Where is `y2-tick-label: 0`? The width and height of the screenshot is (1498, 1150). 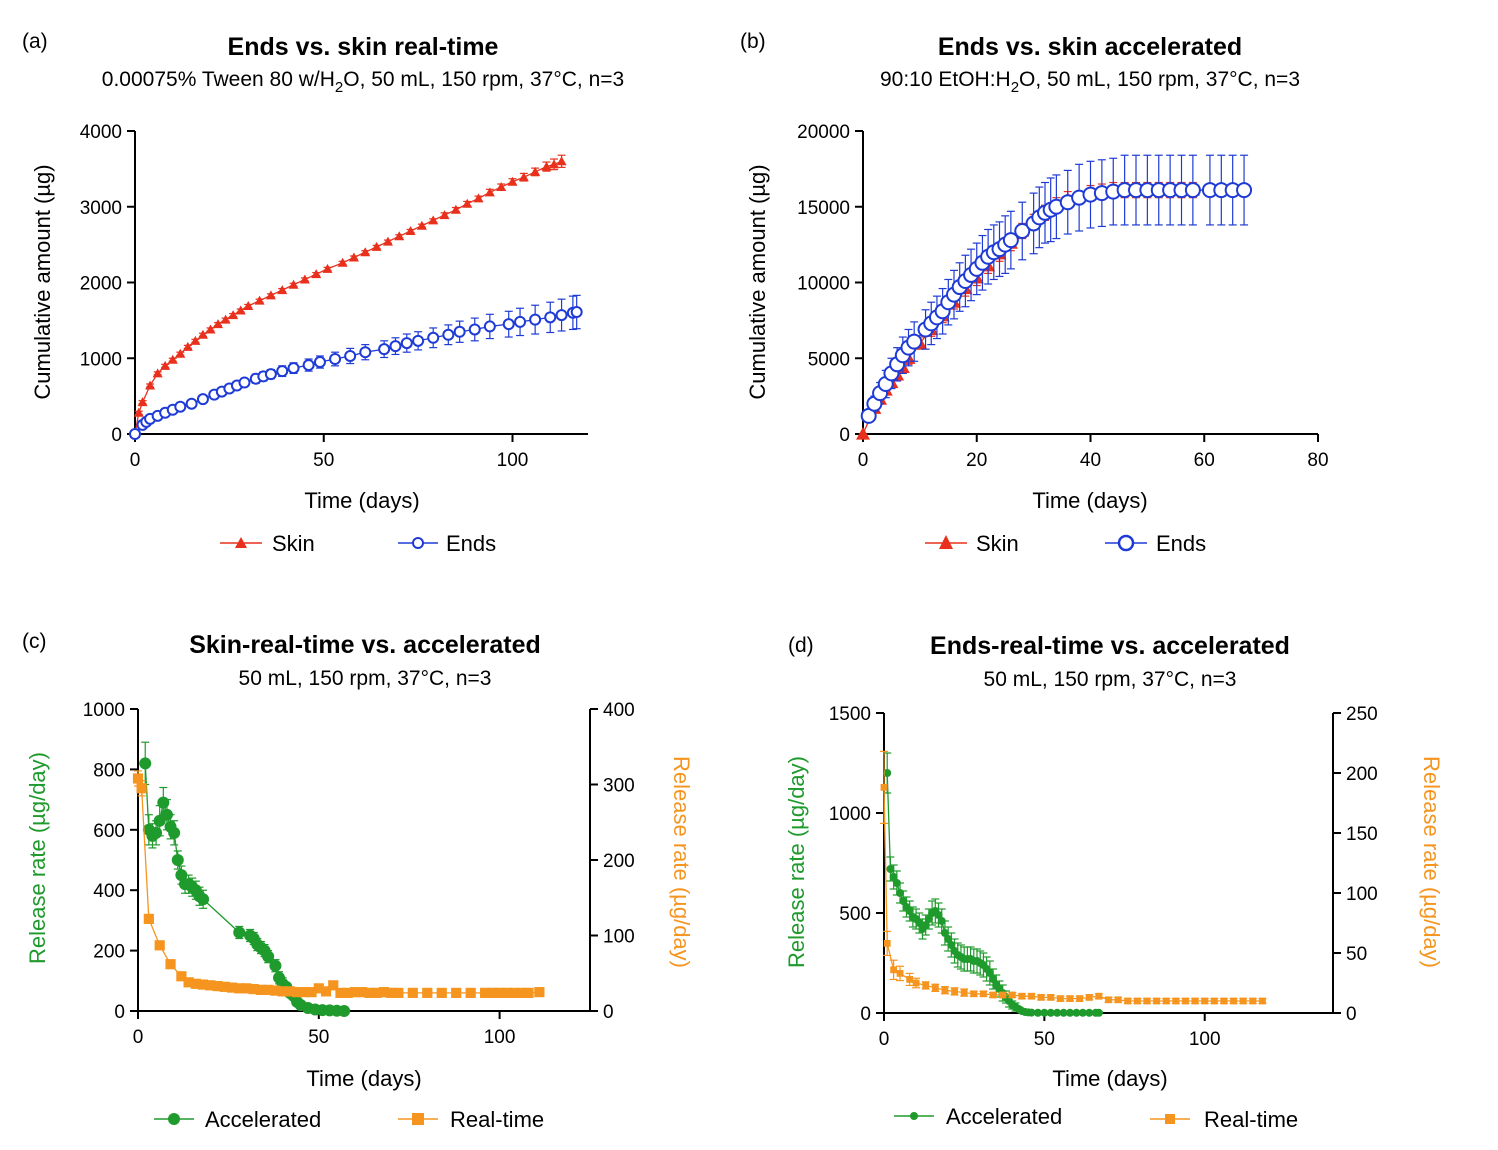
y2-tick-label: 0 is located at coordinates (608, 1012).